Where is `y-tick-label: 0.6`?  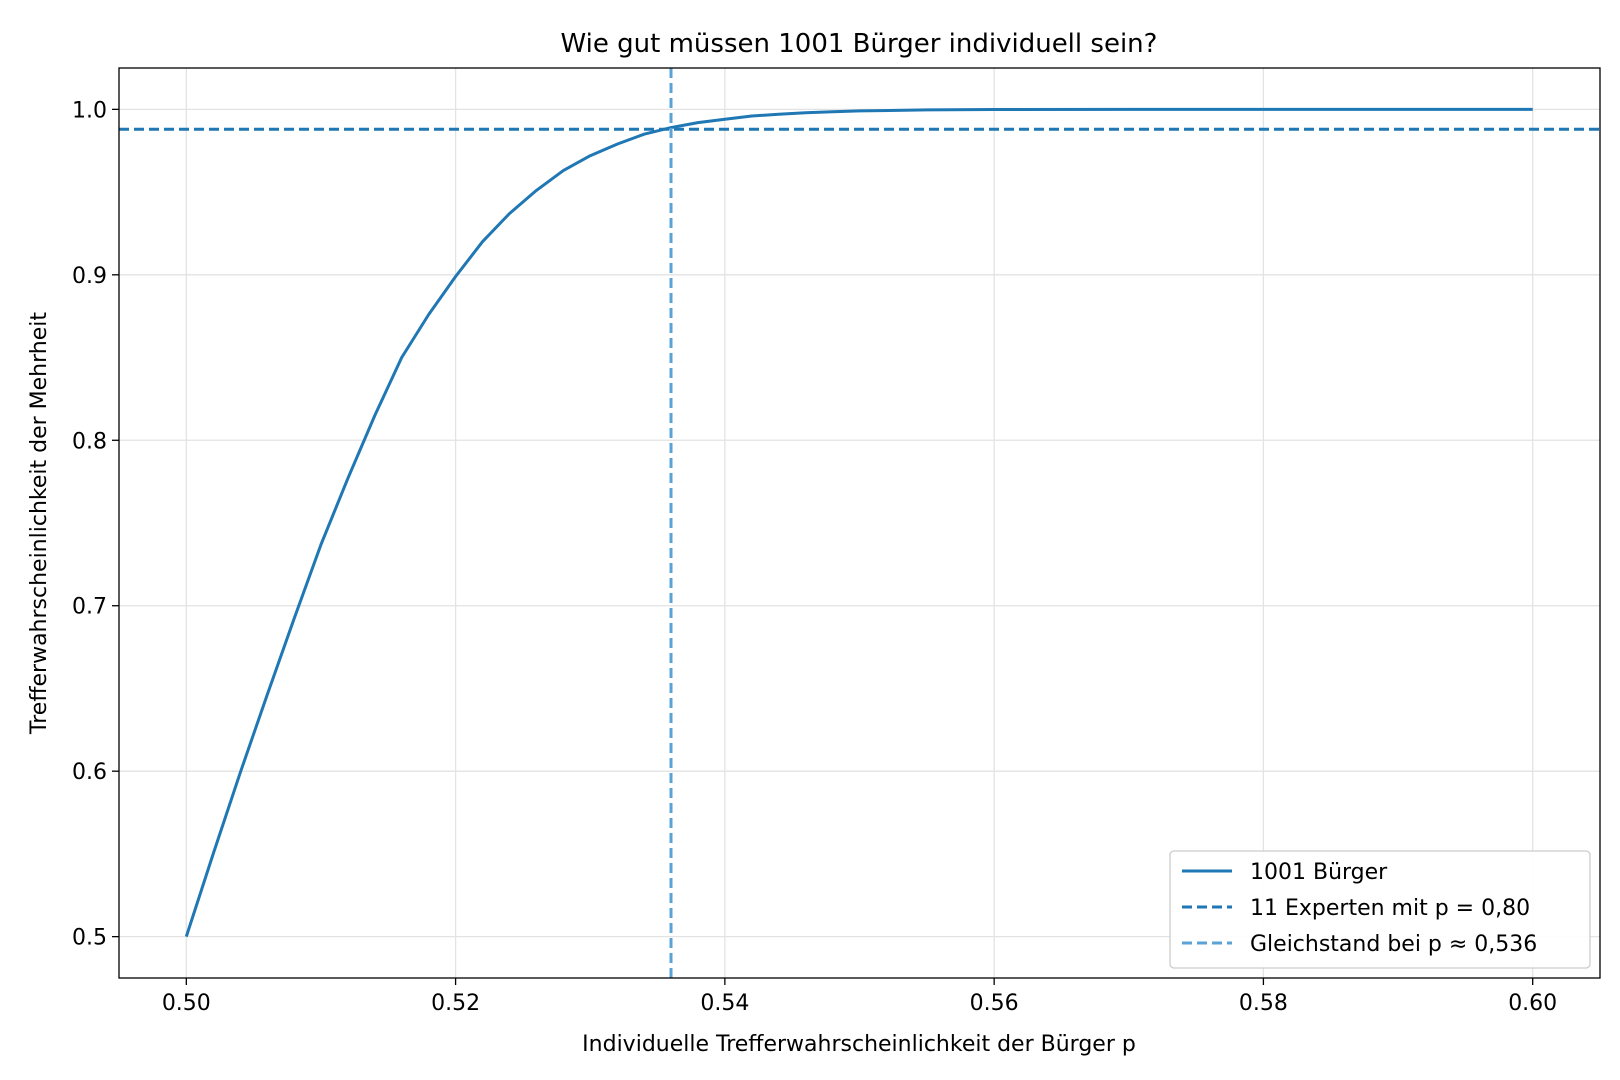 y-tick-label: 0.6 is located at coordinates (89, 772).